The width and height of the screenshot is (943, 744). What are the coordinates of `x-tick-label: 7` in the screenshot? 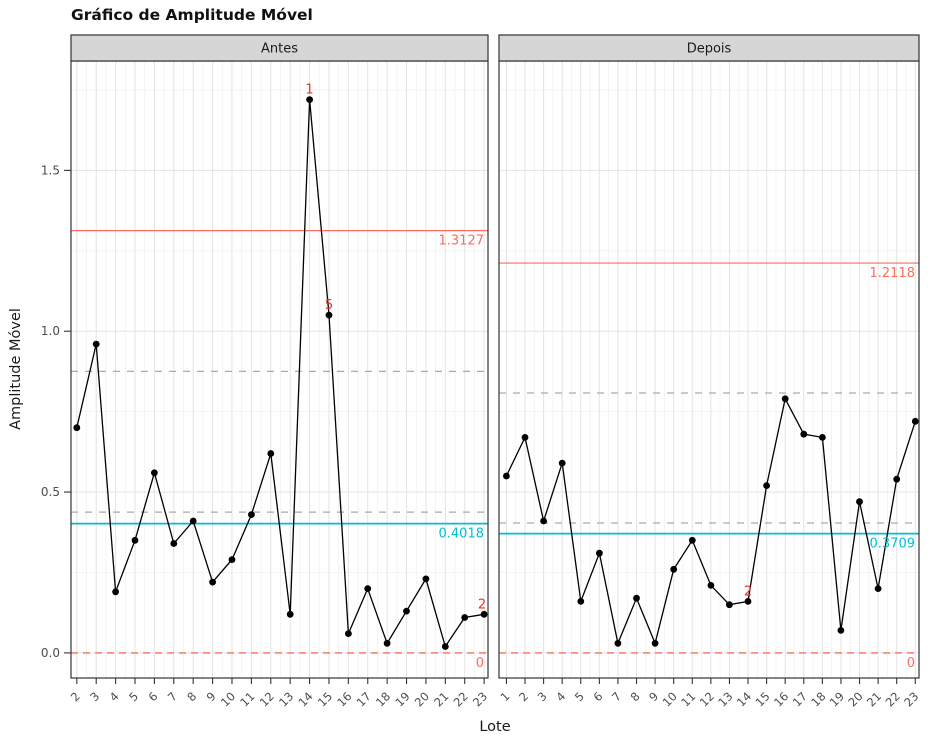 It's located at (172, 696).